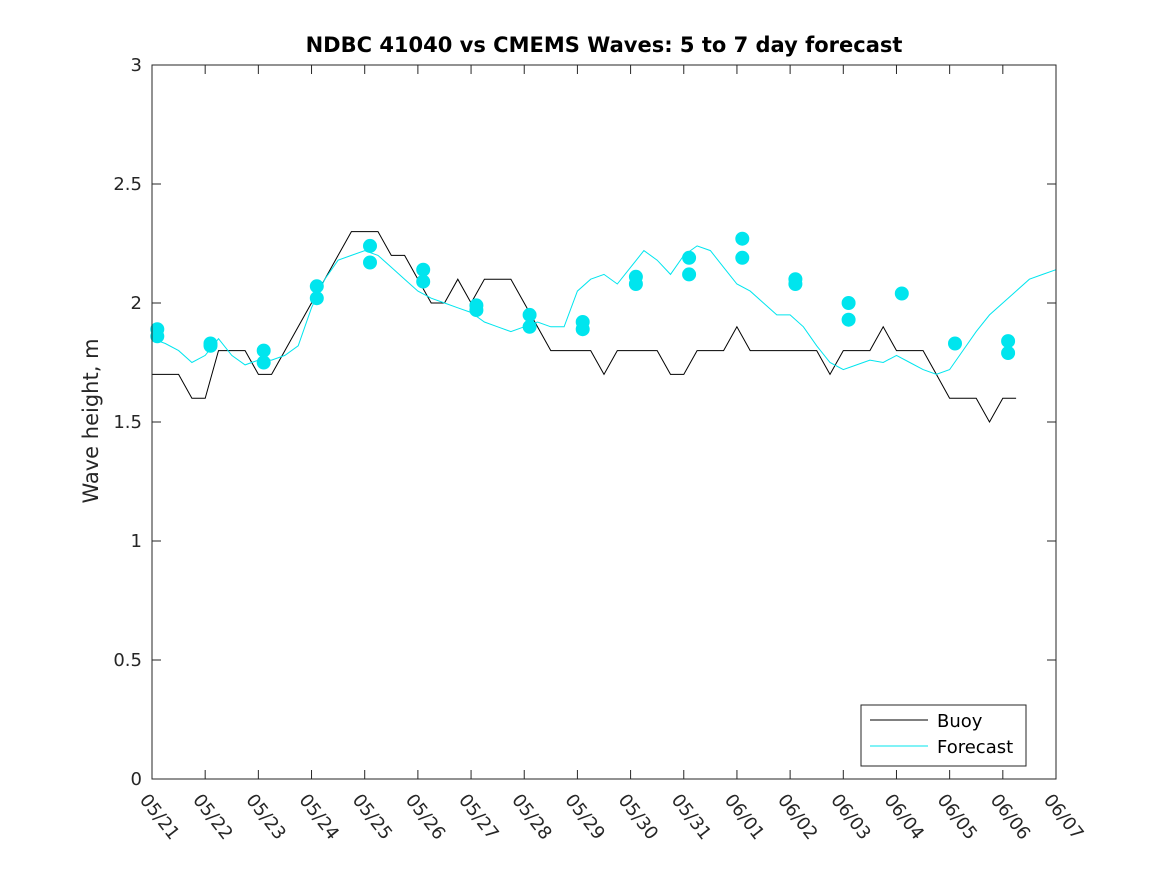 The width and height of the screenshot is (1167, 880). Describe the element at coordinates (91, 420) in the screenshot. I see `y-axis-label: Wave height, m` at that location.